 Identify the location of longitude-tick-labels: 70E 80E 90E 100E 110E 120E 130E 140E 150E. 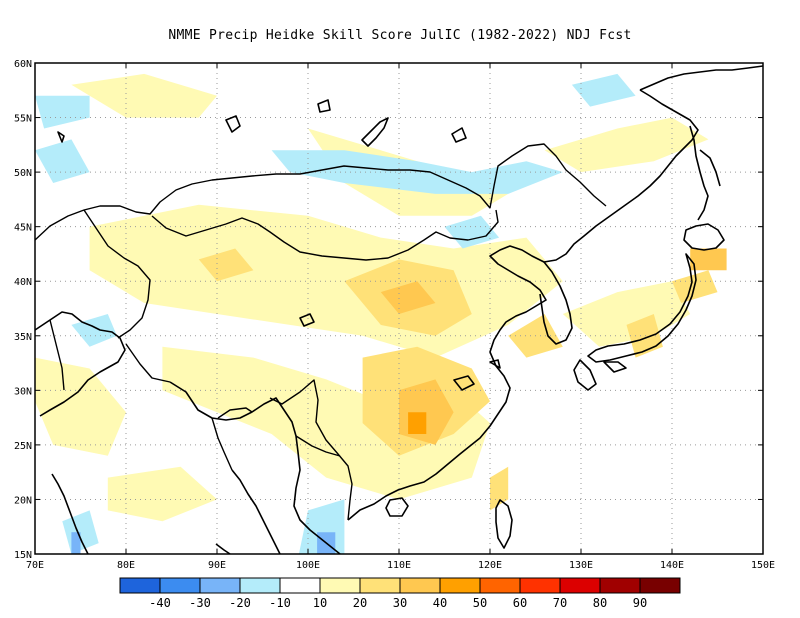
(400, 565).